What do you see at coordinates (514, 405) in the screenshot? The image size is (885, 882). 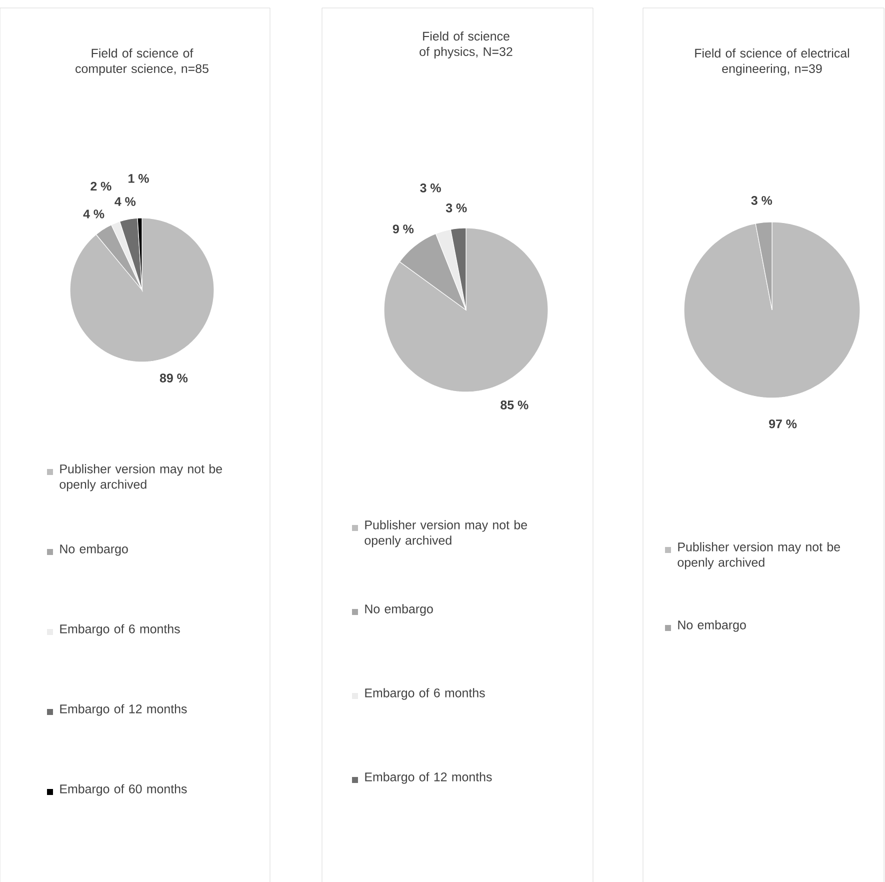 I see `data-label: 85 %` at bounding box center [514, 405].